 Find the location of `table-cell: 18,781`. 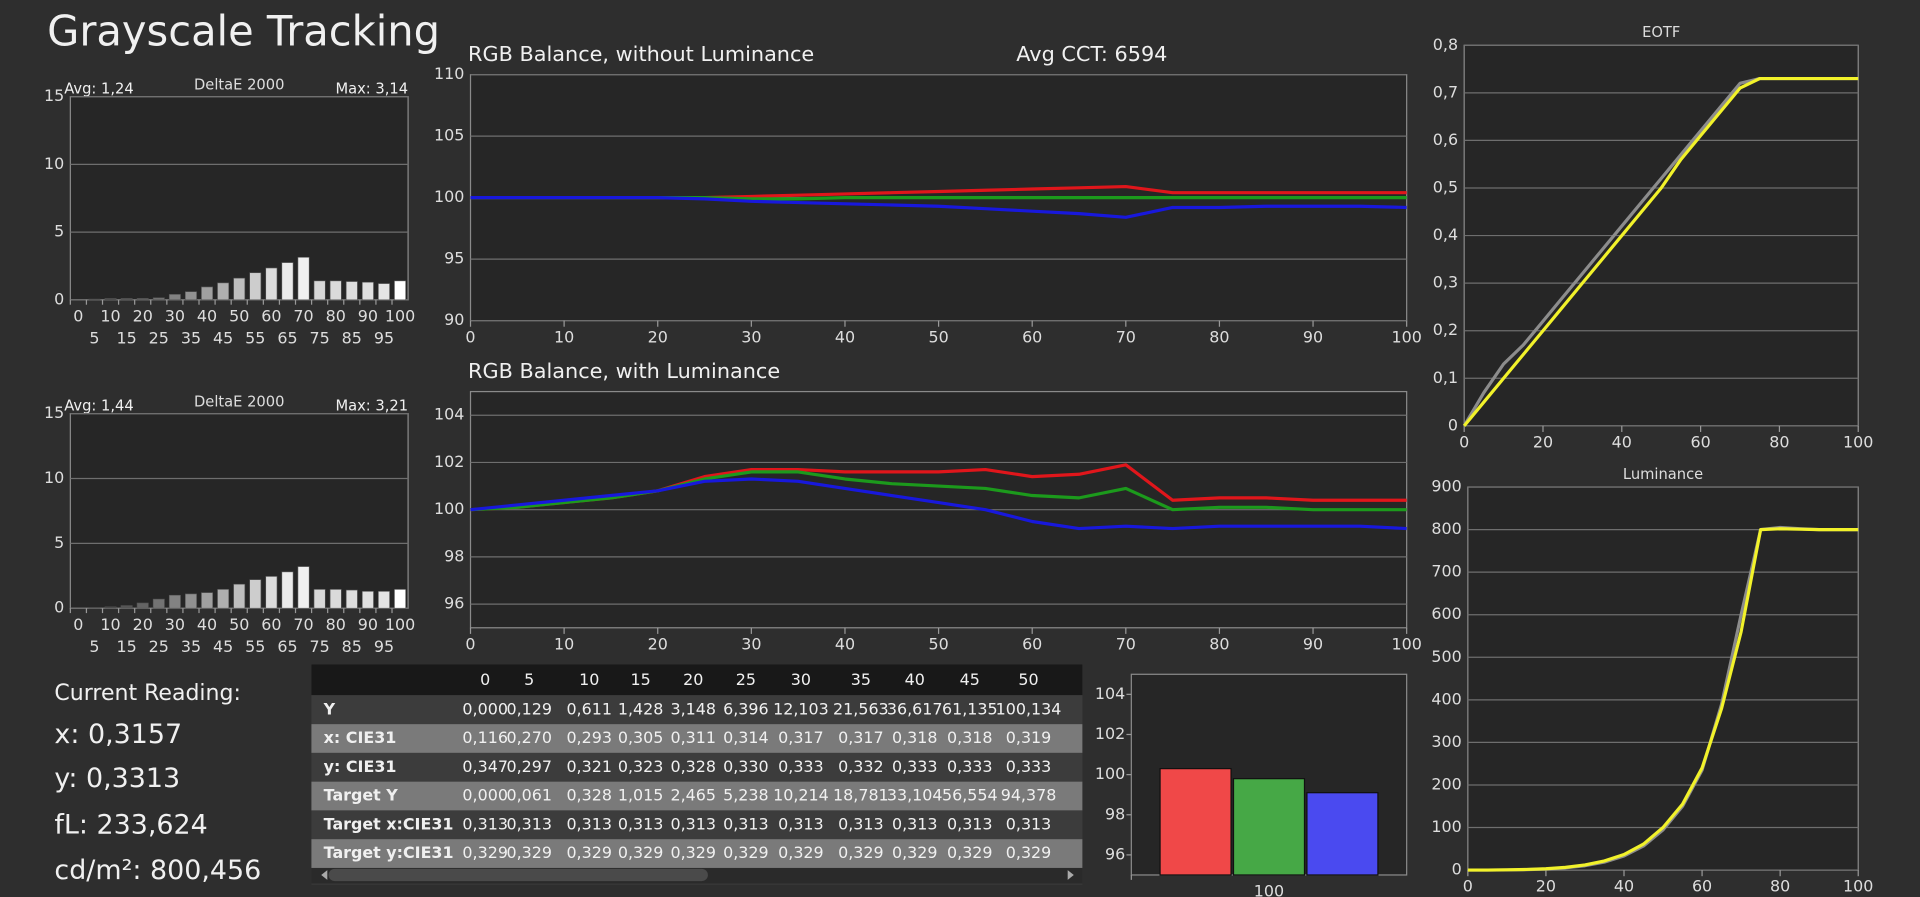

table-cell: 18,781 is located at coordinates (861, 795).